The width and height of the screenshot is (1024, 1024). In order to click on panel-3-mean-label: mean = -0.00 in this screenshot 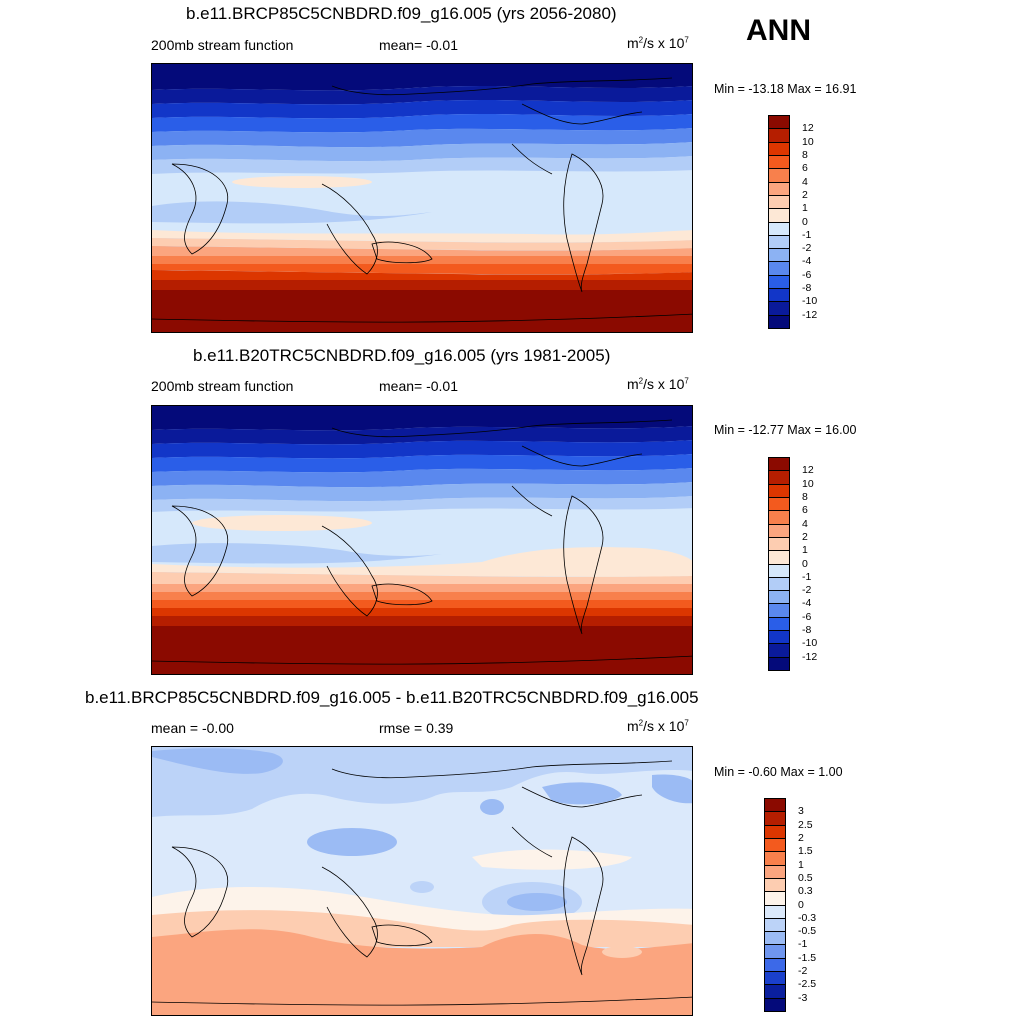, I will do `click(192, 728)`.